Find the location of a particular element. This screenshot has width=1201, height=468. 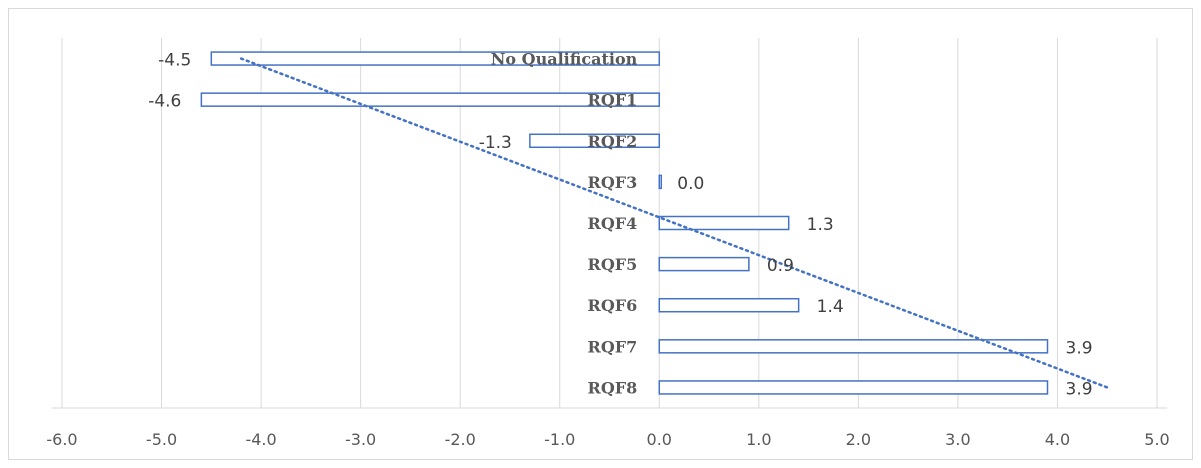

category-label: RQF8 is located at coordinates (613, 387).